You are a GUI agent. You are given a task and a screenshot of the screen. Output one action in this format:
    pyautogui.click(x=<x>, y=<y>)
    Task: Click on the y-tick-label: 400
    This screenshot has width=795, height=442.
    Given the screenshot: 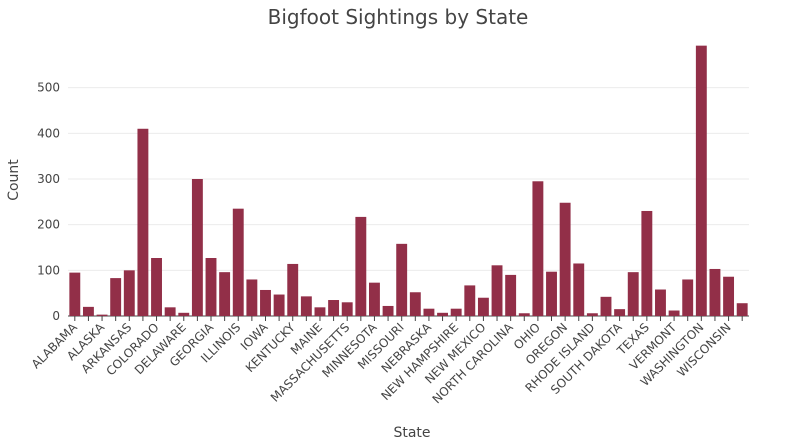 What is the action you would take?
    pyautogui.click(x=48, y=133)
    